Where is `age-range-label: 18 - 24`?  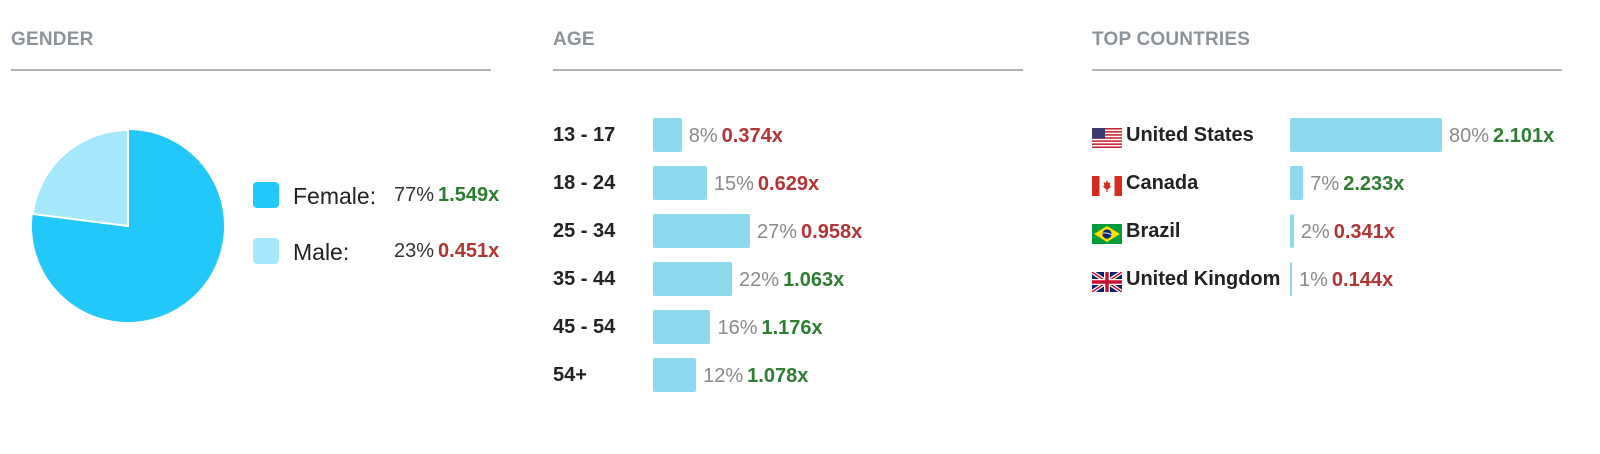 age-range-label: 18 - 24 is located at coordinates (584, 183).